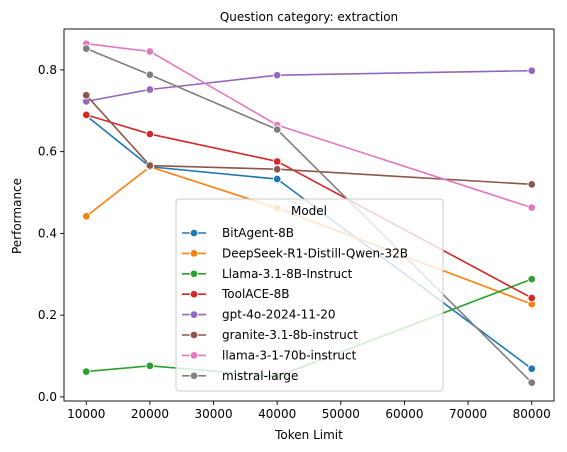 The height and width of the screenshot is (452, 567). What do you see at coordinates (341, 414) in the screenshot?
I see `x-tick-label: 50000` at bounding box center [341, 414].